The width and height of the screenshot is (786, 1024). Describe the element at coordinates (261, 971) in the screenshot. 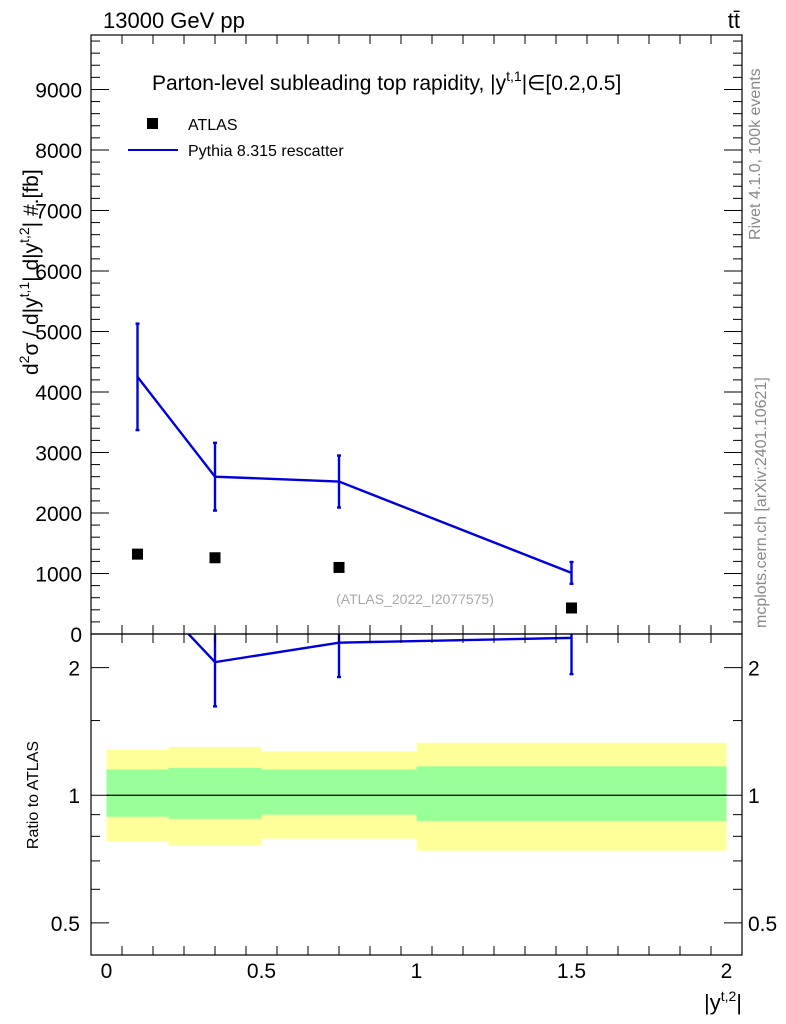

I see `xtick-label: 0.5` at that location.